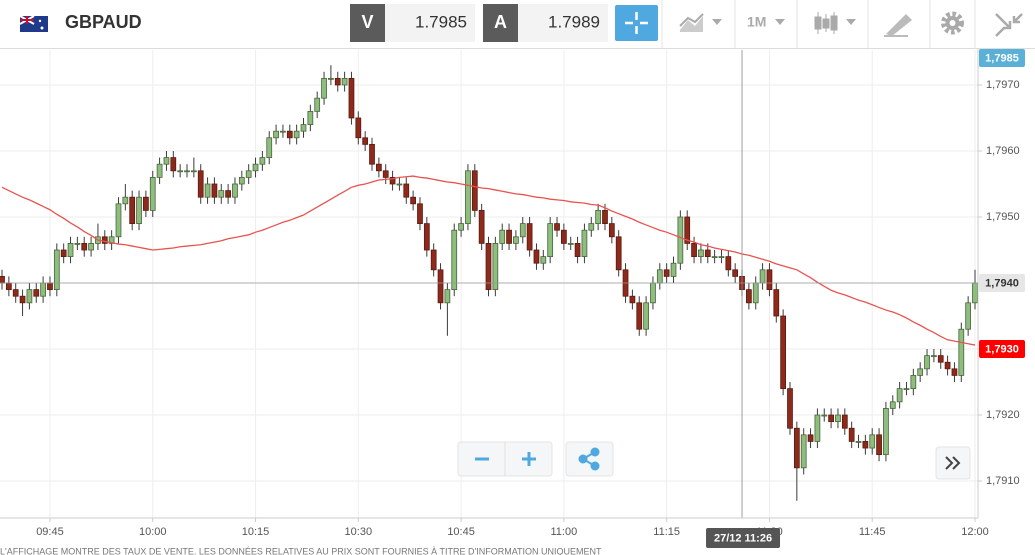 This screenshot has width=1035, height=555. Describe the element at coordinates (953, 463) in the screenshot. I see `scroll-end-icon` at that location.